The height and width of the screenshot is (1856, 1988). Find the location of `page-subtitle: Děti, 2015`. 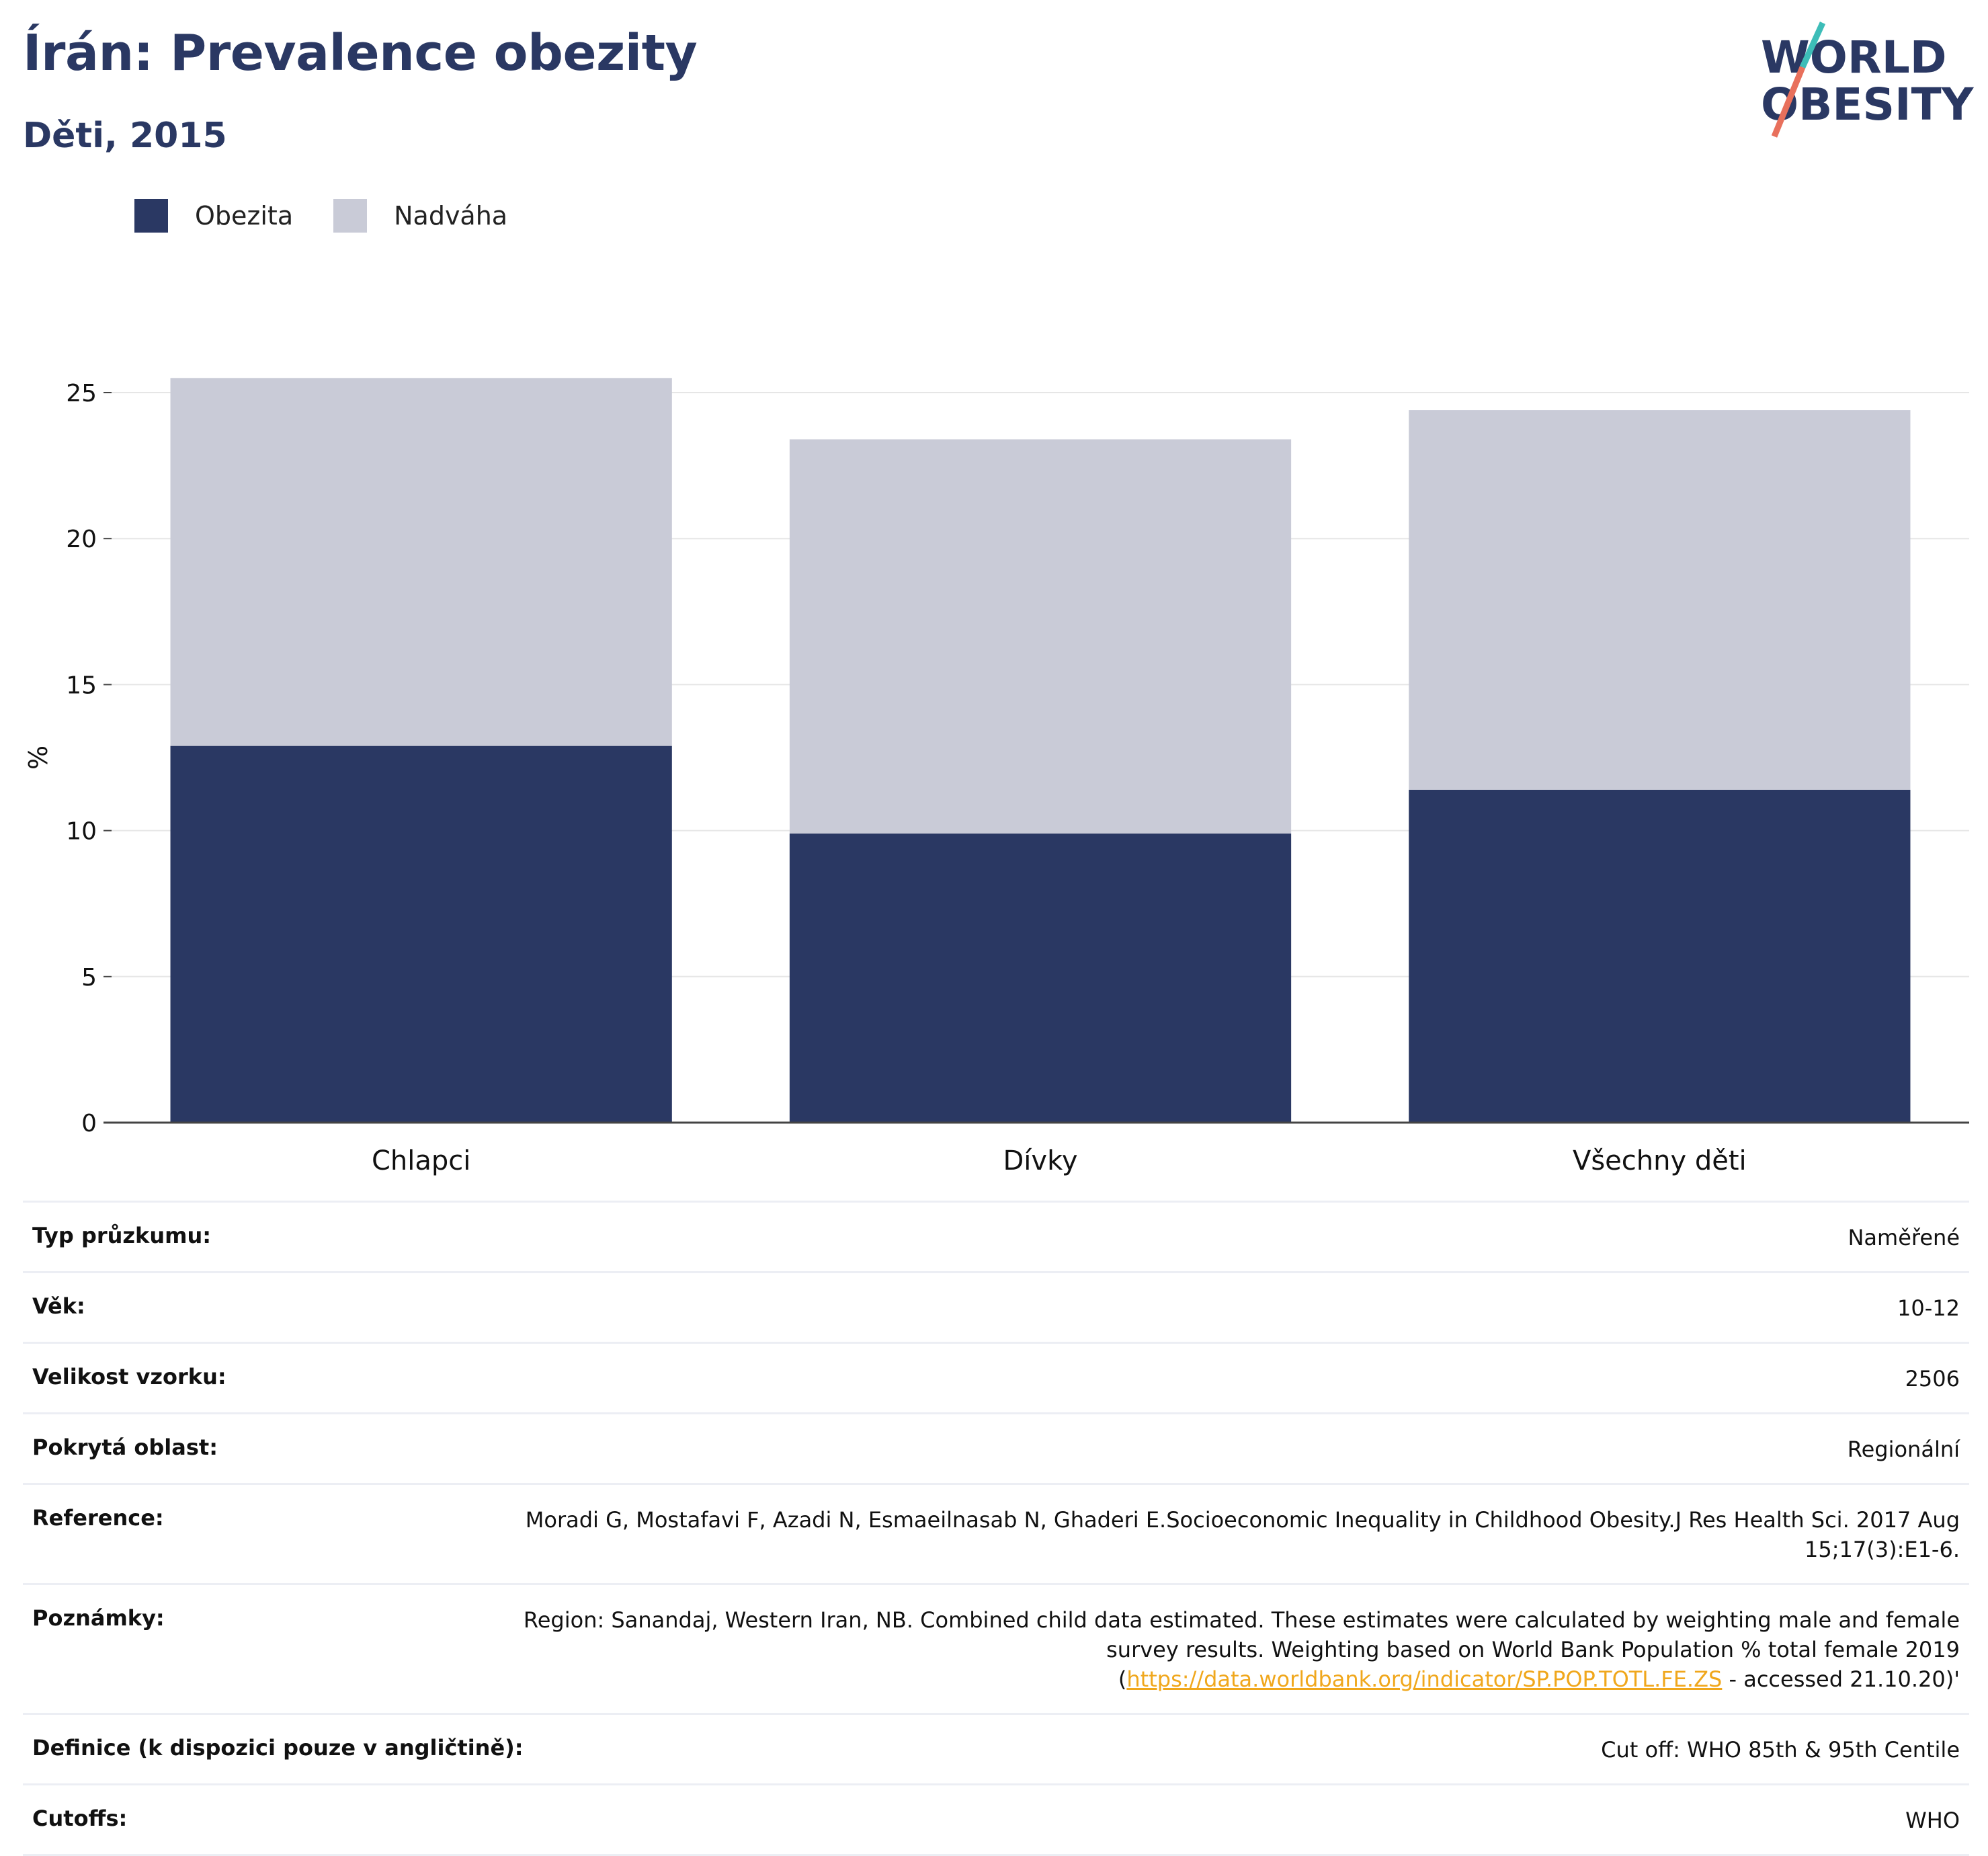

page-subtitle: Děti, 2015 is located at coordinates (125, 136).